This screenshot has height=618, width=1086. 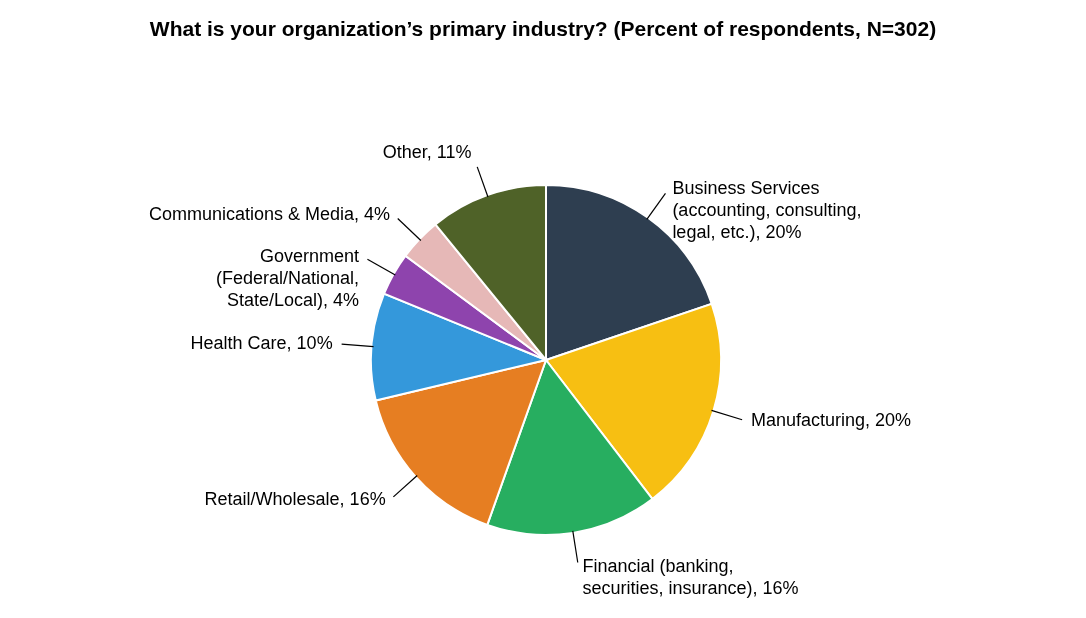 I want to click on slice-label: Communications & Media, 4%, so click(x=269, y=214).